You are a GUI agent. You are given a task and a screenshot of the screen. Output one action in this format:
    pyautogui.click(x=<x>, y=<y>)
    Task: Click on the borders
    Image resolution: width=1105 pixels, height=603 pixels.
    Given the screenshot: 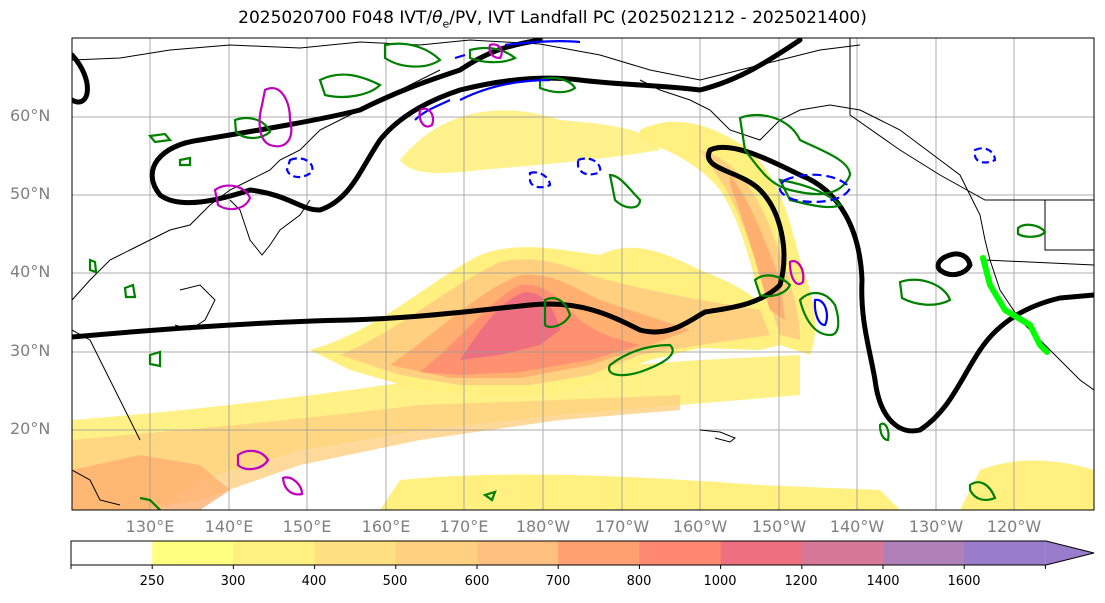 What is the action you would take?
    pyautogui.click(x=972, y=152)
    